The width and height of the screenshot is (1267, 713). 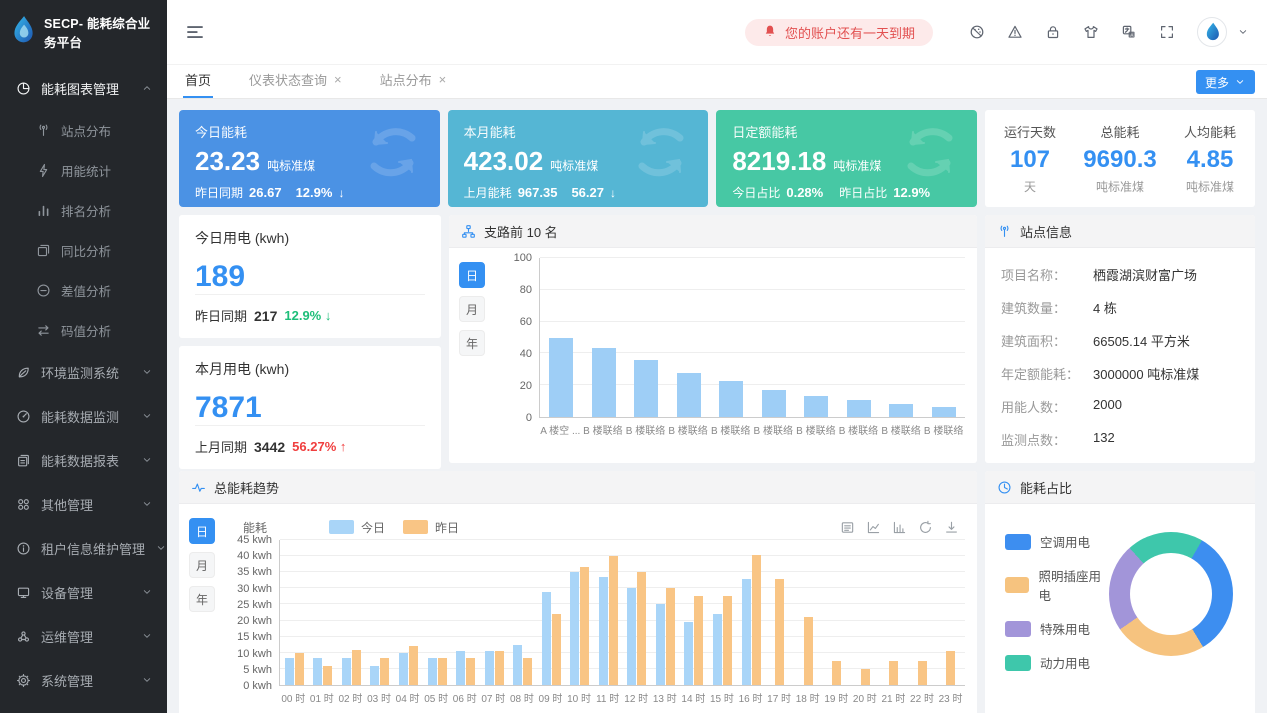 I want to click on chevron-up-icon, so click(x=147, y=88).